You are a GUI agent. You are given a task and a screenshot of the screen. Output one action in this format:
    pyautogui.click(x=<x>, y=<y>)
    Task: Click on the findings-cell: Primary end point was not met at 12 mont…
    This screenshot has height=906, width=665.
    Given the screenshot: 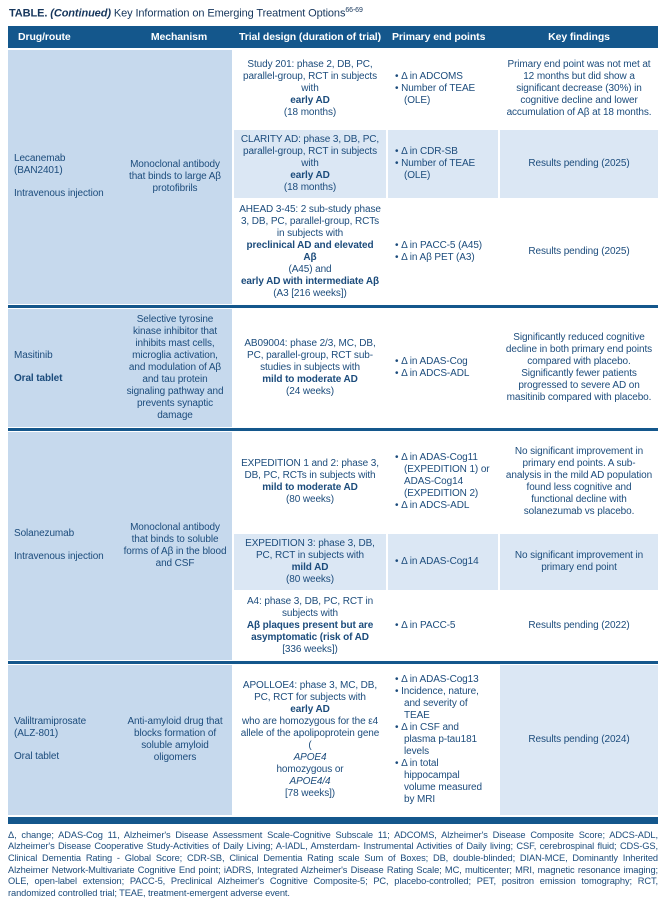 What is the action you would take?
    pyautogui.click(x=579, y=88)
    